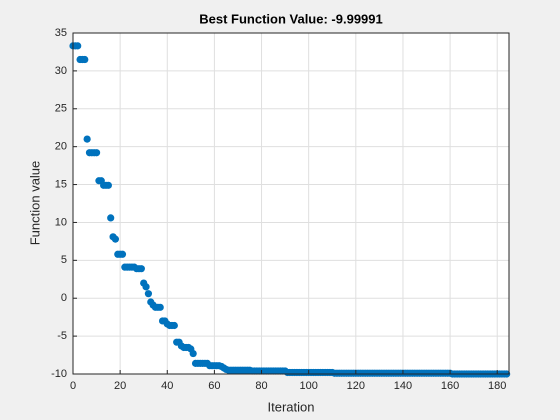 The image size is (560, 420). What do you see at coordinates (61, 222) in the screenshot?
I see `y-tick-label: 10` at bounding box center [61, 222].